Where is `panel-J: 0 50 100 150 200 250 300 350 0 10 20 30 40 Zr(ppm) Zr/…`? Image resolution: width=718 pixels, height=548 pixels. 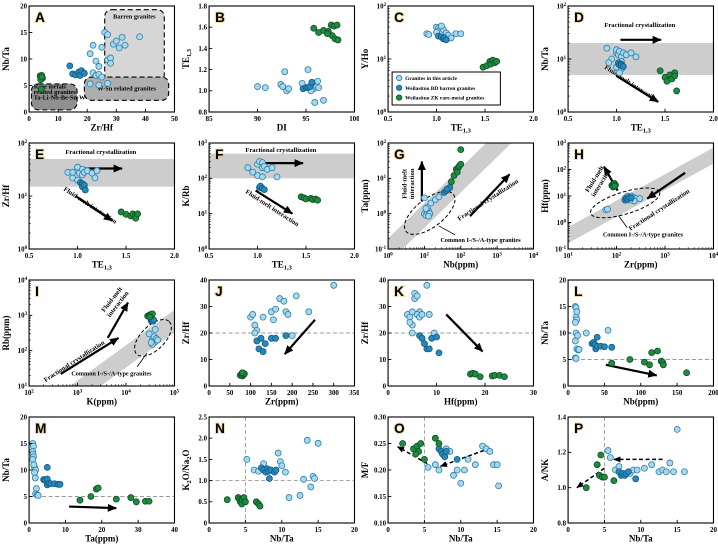
panel-J: 0 50 100 150 200 250 300 350 0 10 20 30 40 Zr(ppm) Zr/… is located at coordinates (270, 341).